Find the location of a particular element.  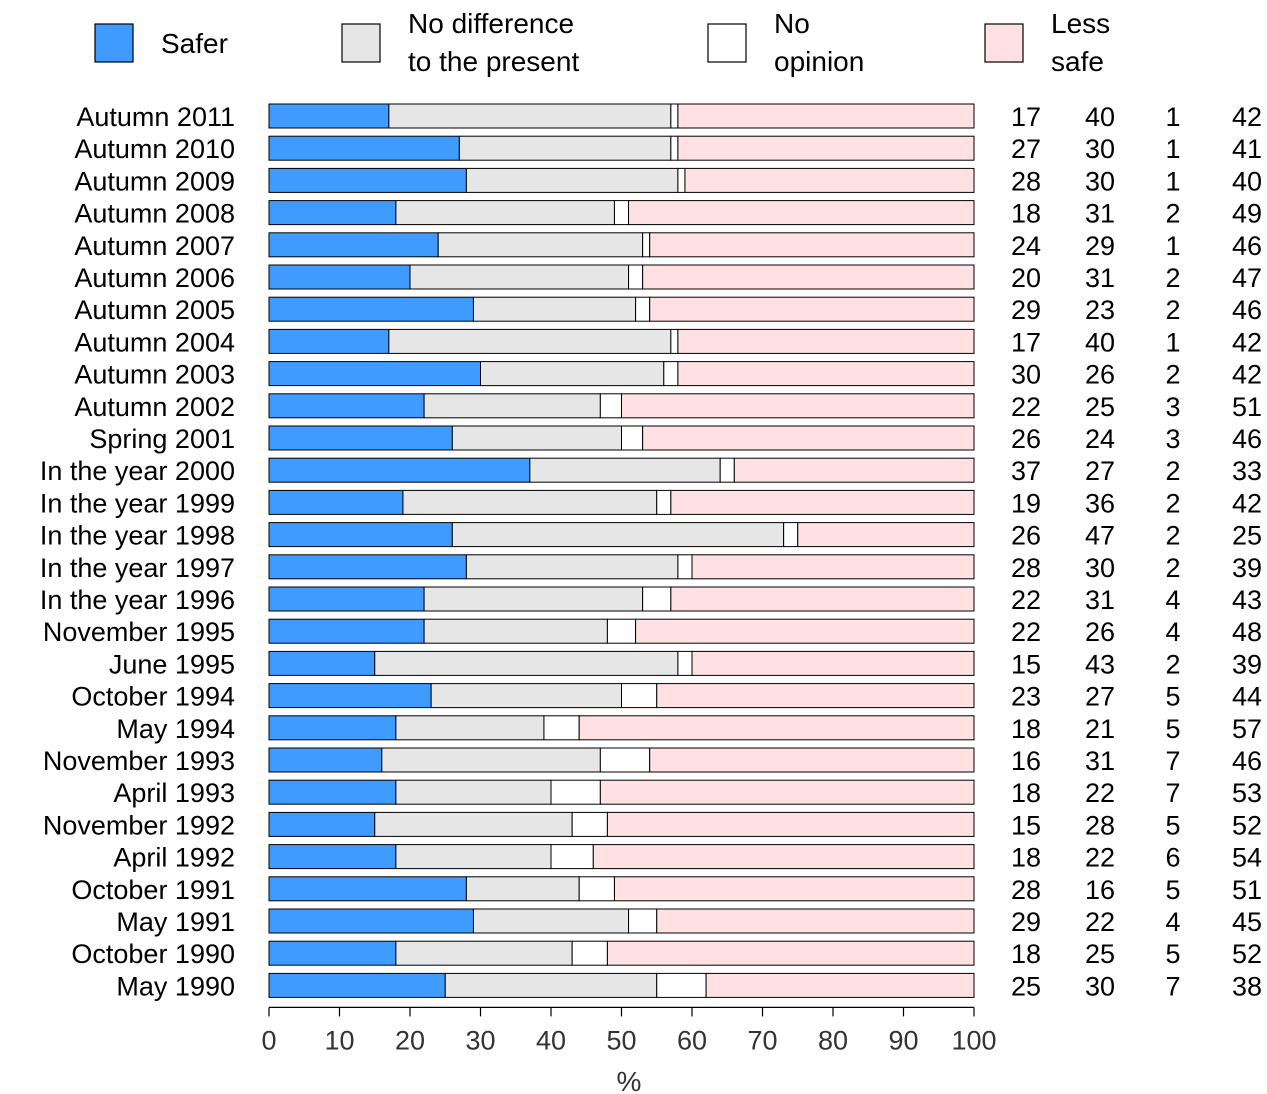

value-label-less-safe: 33 is located at coordinates (1247, 471).